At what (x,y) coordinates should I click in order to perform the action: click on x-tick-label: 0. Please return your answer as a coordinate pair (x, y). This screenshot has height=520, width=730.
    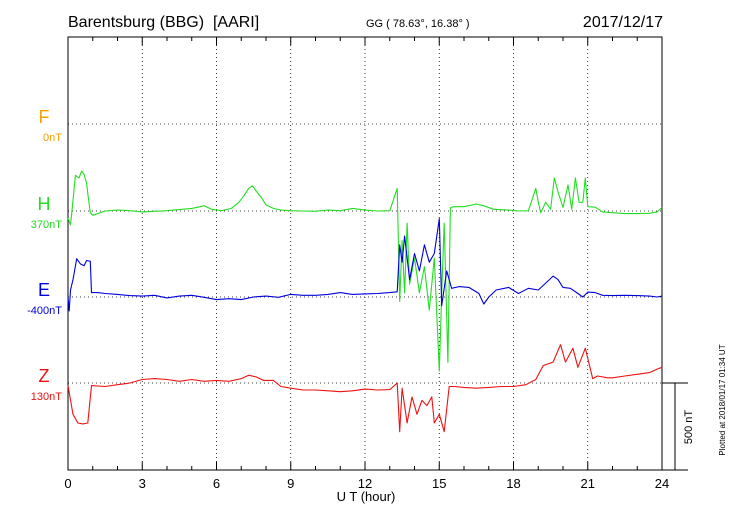
    Looking at the image, I should click on (67, 483).